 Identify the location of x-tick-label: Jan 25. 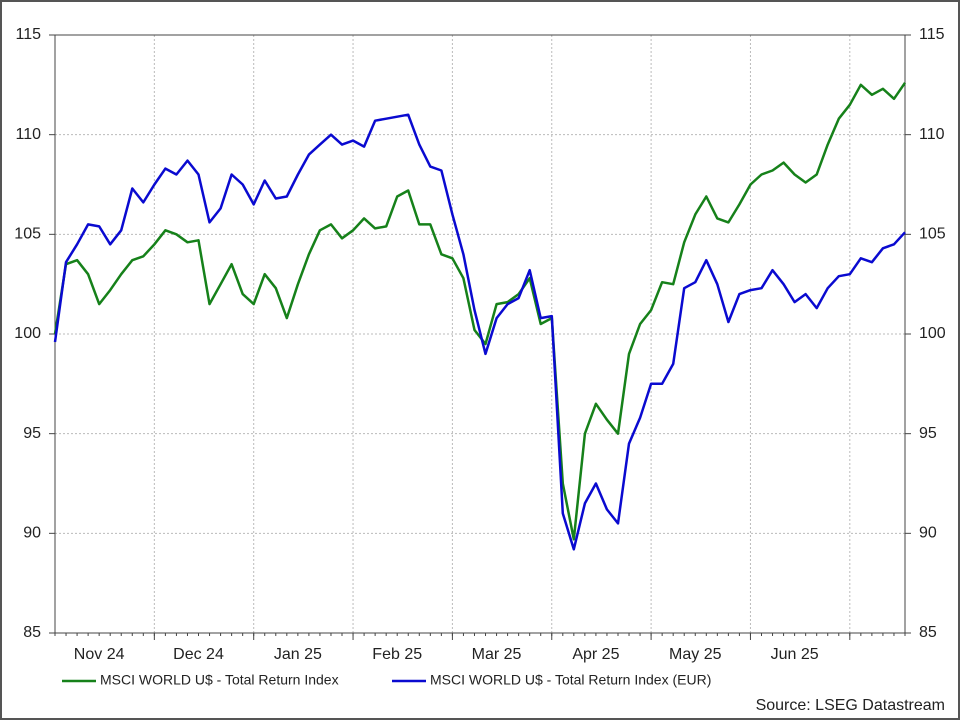
(298, 654).